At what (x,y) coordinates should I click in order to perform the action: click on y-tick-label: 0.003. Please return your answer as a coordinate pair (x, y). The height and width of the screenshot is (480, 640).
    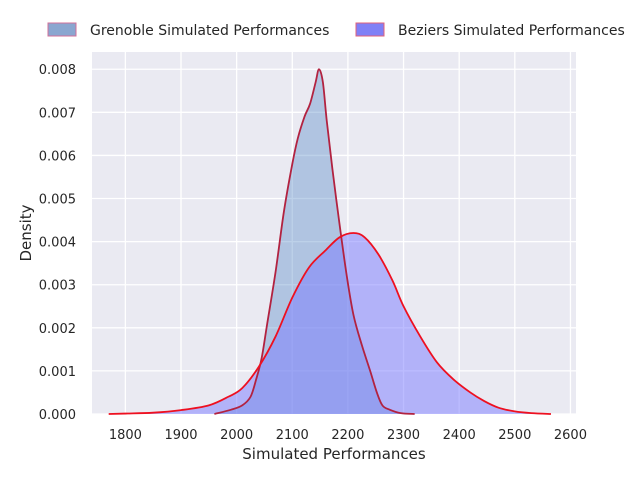
    Looking at the image, I should click on (57, 286).